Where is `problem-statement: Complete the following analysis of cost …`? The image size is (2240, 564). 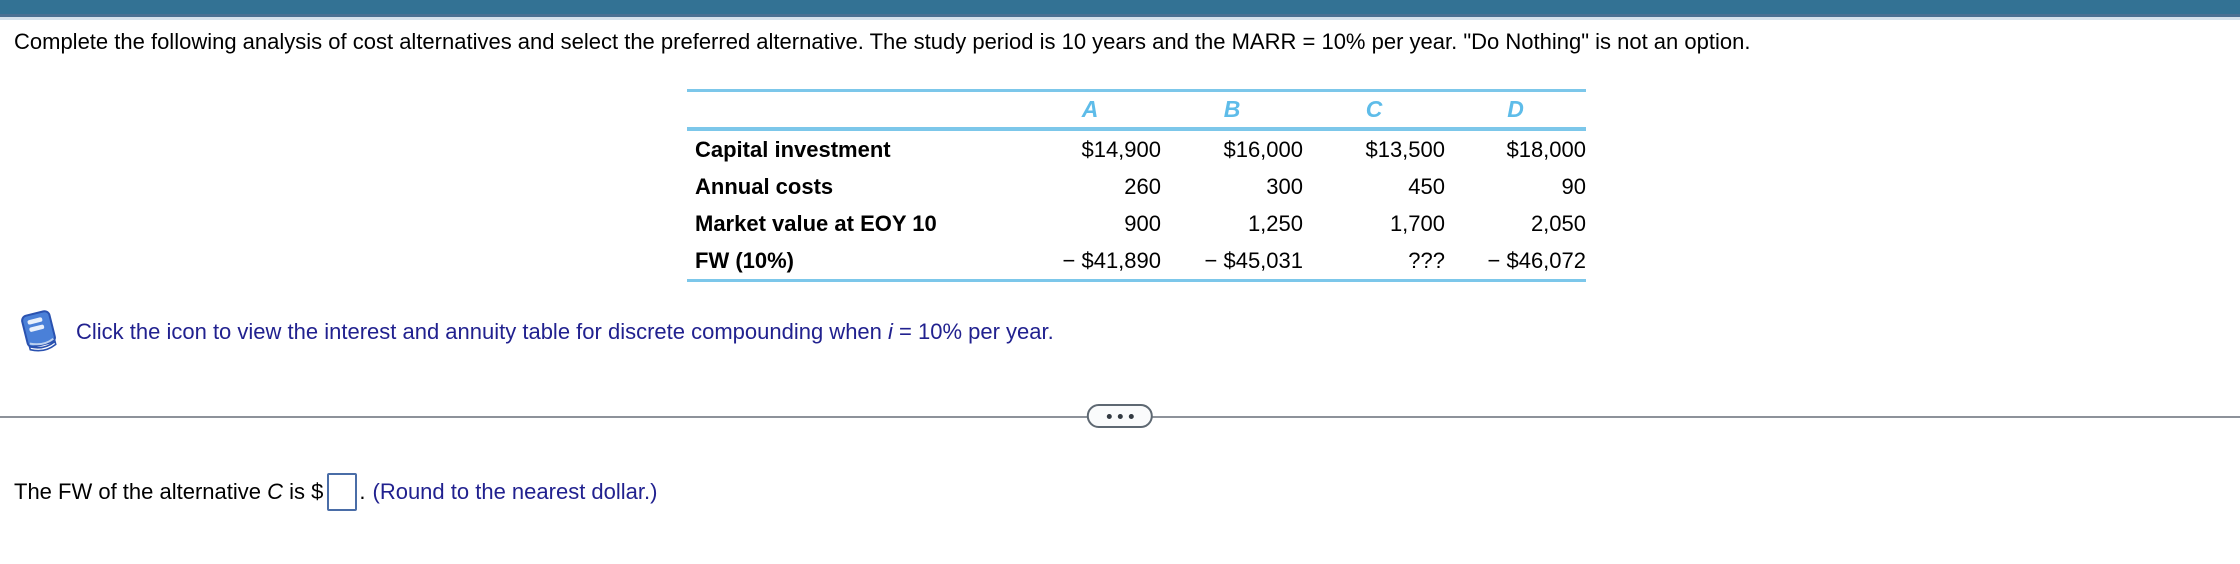 problem-statement: Complete the following analysis of cost … is located at coordinates (882, 41).